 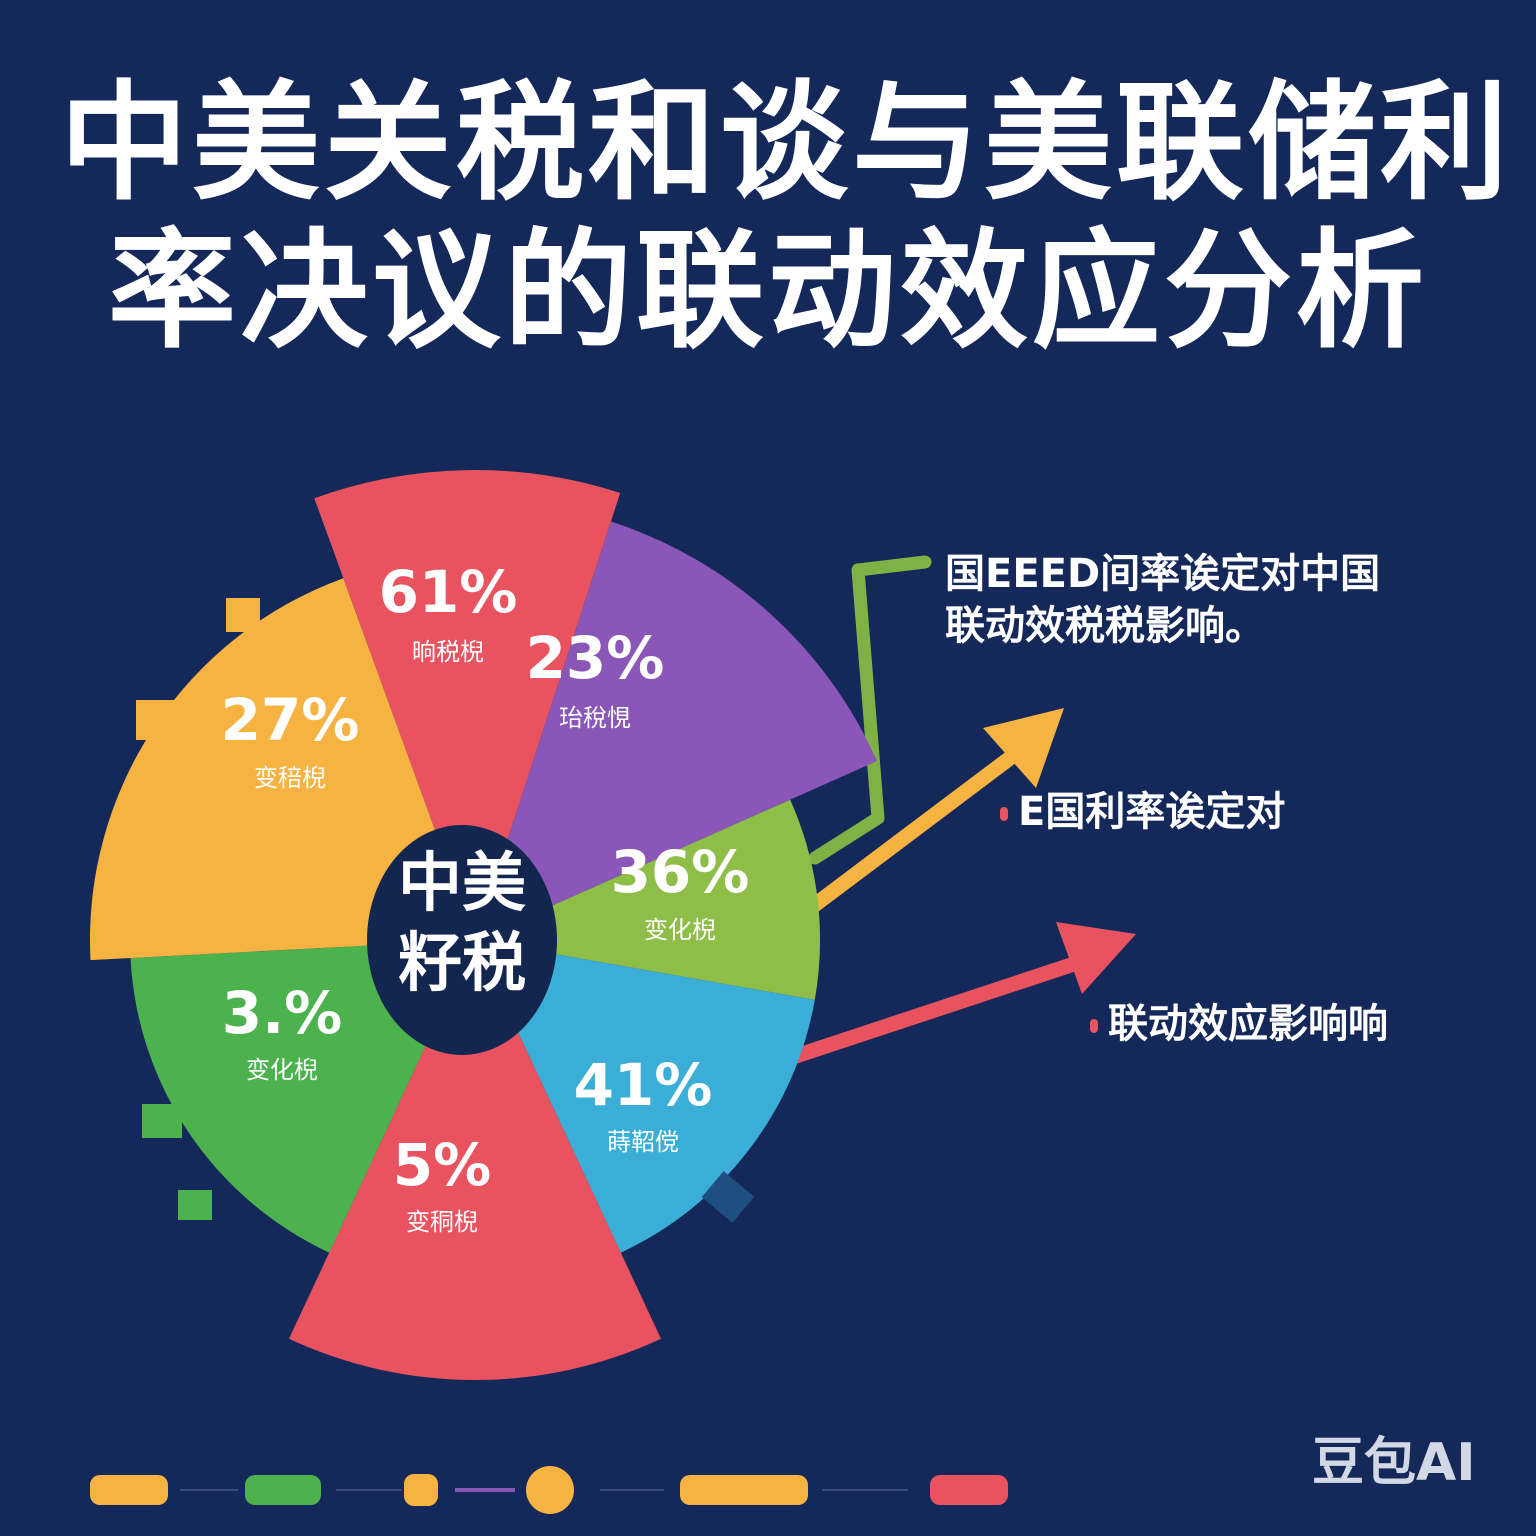 I want to click on slice-category-label: 蒔鞀傥, so click(x=643, y=1142).